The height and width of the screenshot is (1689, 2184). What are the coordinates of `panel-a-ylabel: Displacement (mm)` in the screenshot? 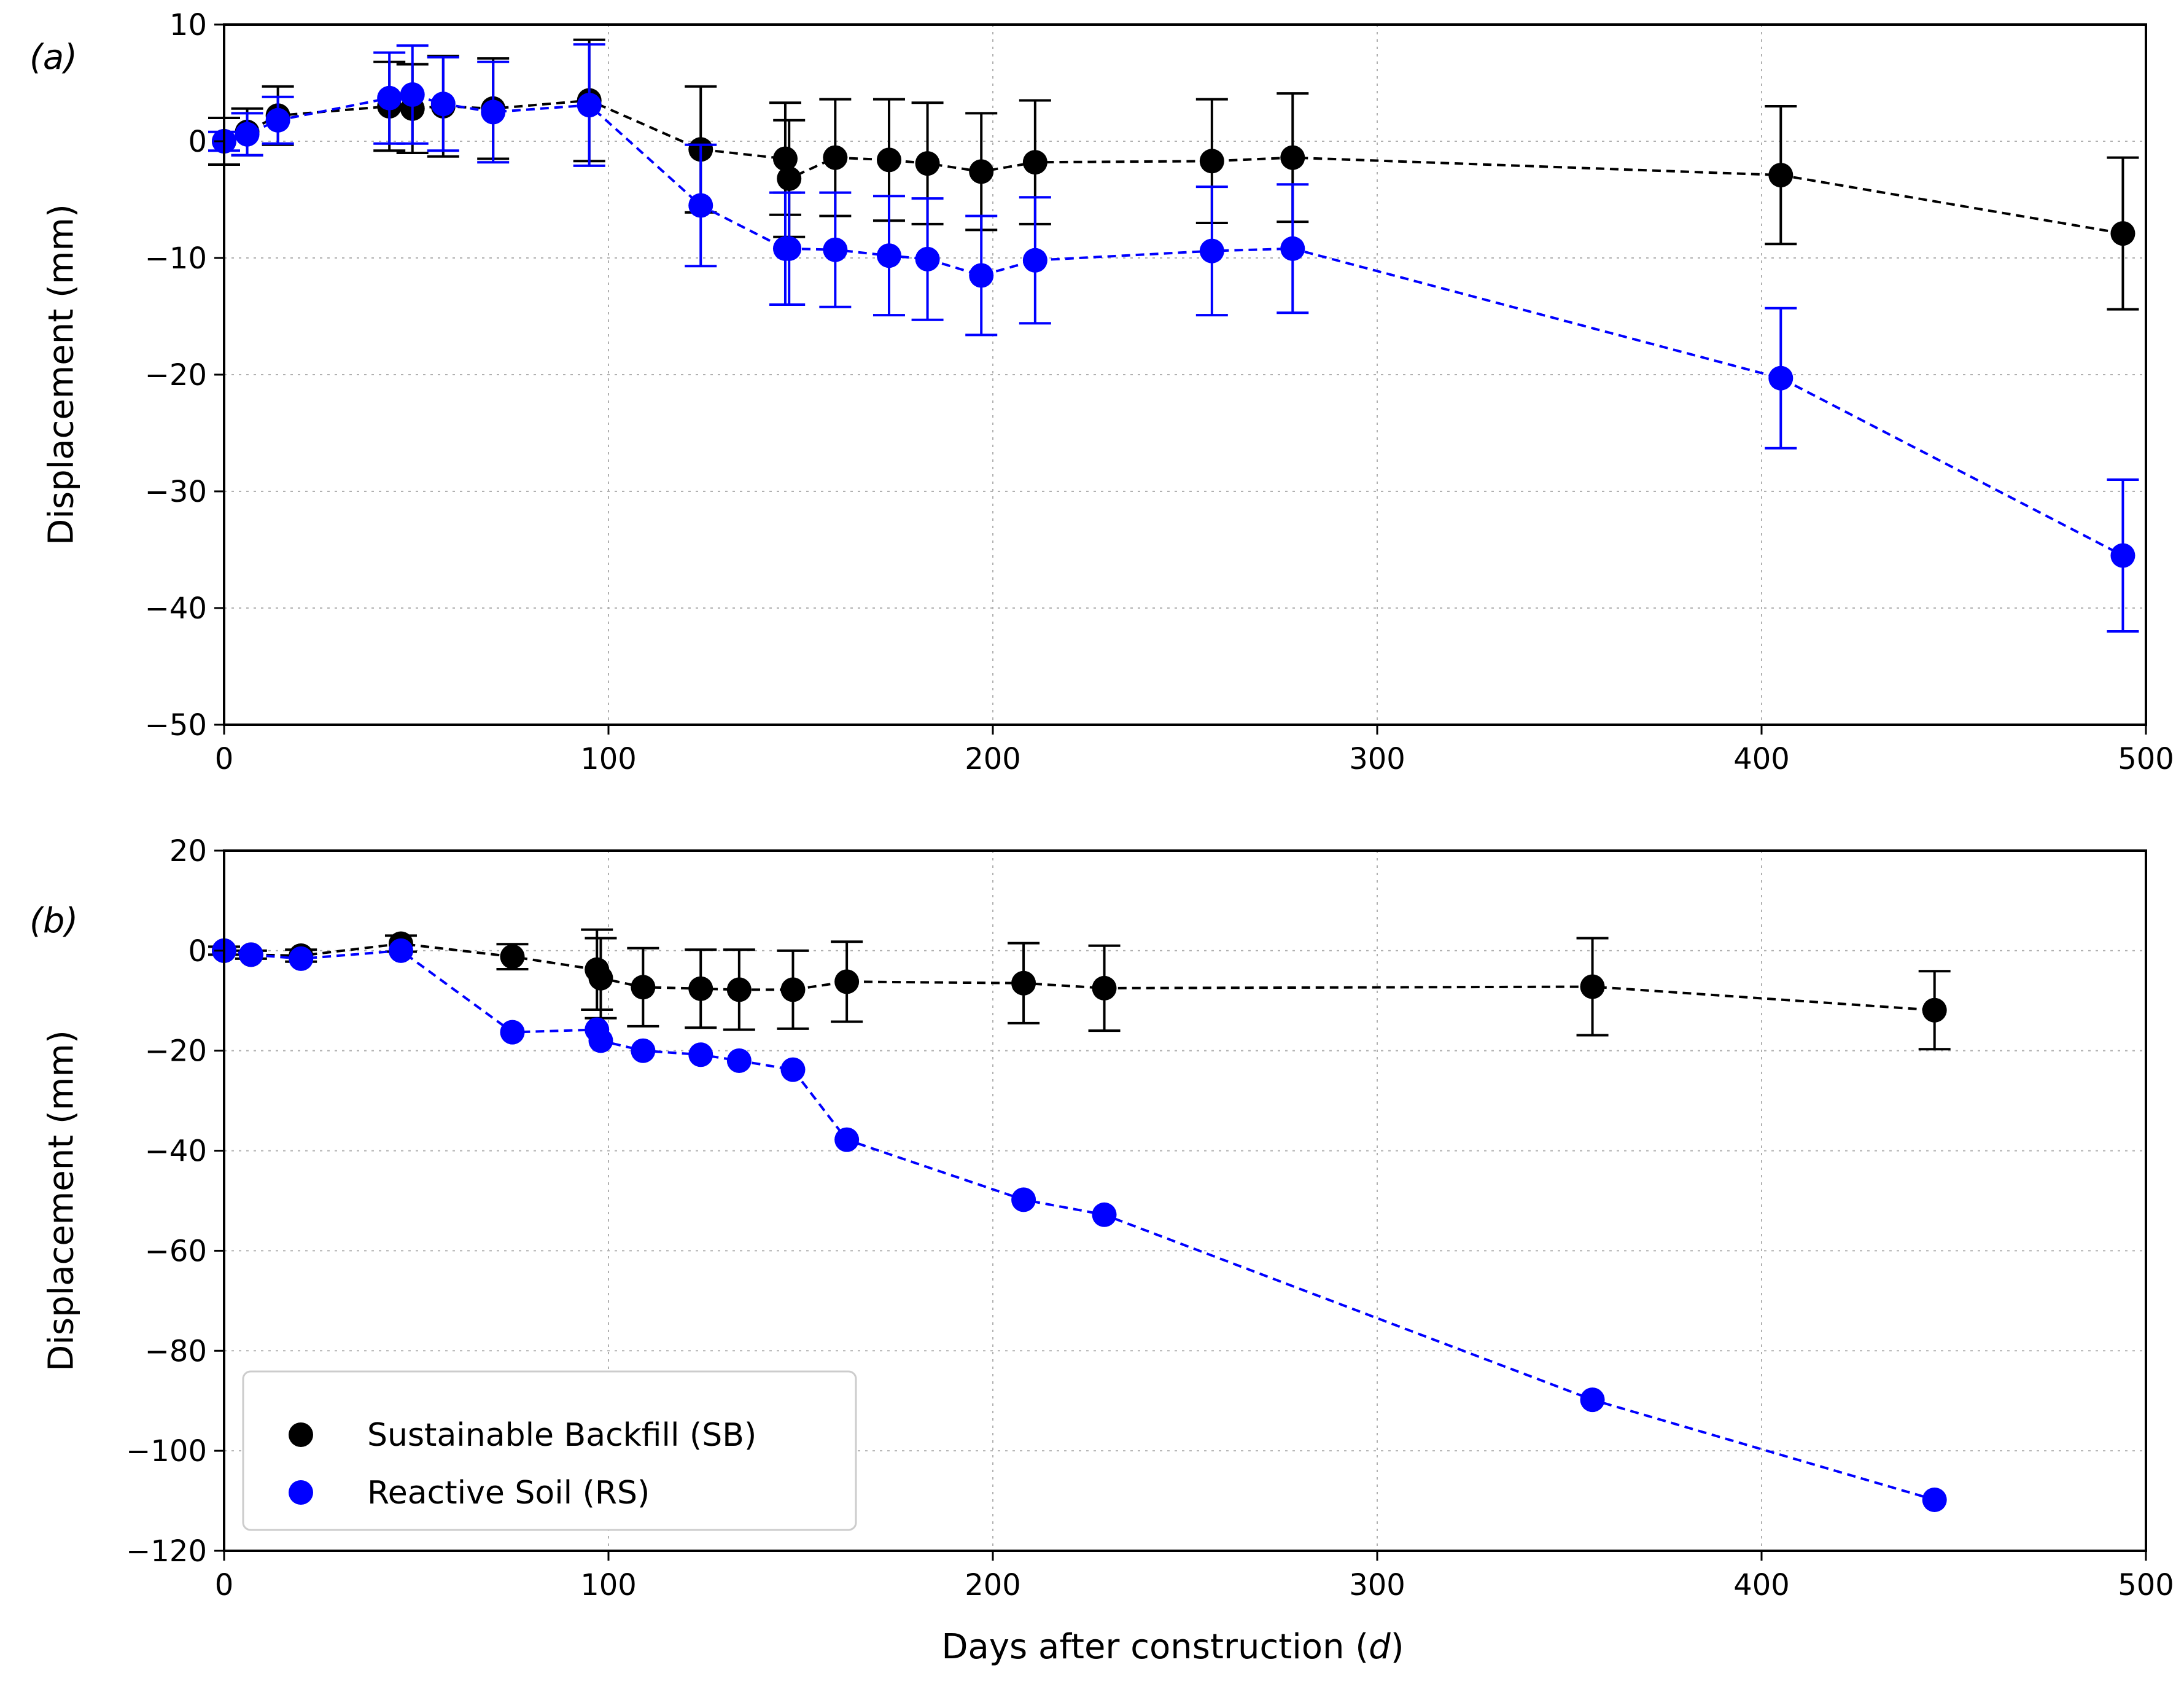 It's located at (62, 374).